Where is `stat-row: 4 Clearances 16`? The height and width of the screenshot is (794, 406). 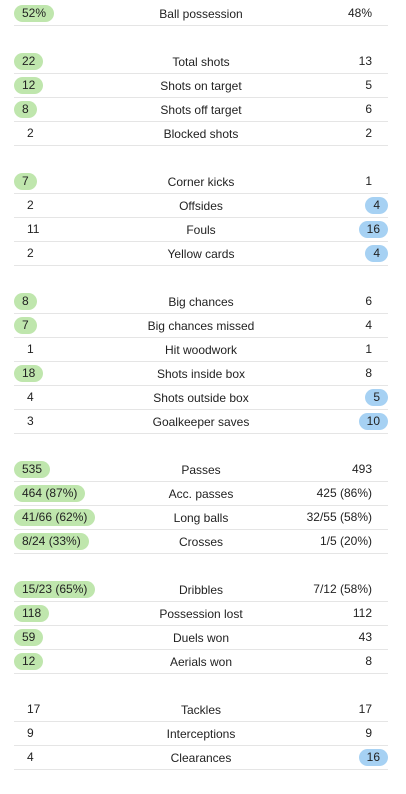
stat-row: 4 Clearances 16 is located at coordinates (201, 758).